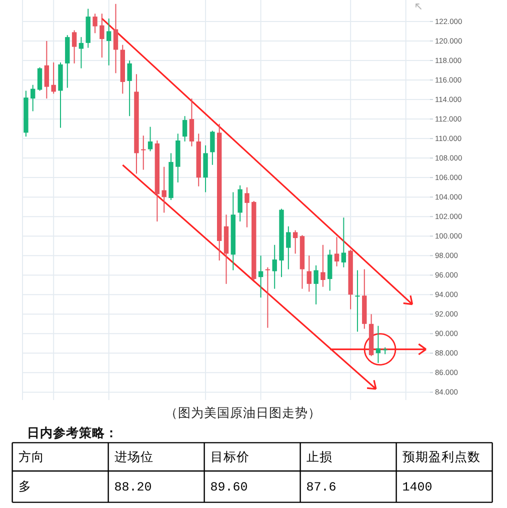  Describe the element at coordinates (134, 457) in the screenshot. I see `category-label: 进场位` at that location.